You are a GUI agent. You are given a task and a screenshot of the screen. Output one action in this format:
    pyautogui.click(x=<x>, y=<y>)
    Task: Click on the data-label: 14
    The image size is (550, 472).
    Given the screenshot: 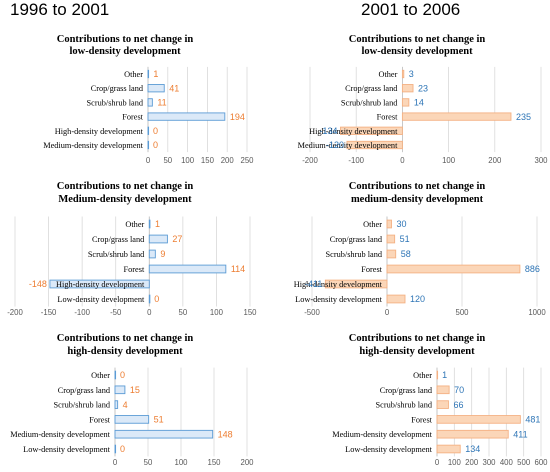 What is the action you would take?
    pyautogui.click(x=419, y=103)
    